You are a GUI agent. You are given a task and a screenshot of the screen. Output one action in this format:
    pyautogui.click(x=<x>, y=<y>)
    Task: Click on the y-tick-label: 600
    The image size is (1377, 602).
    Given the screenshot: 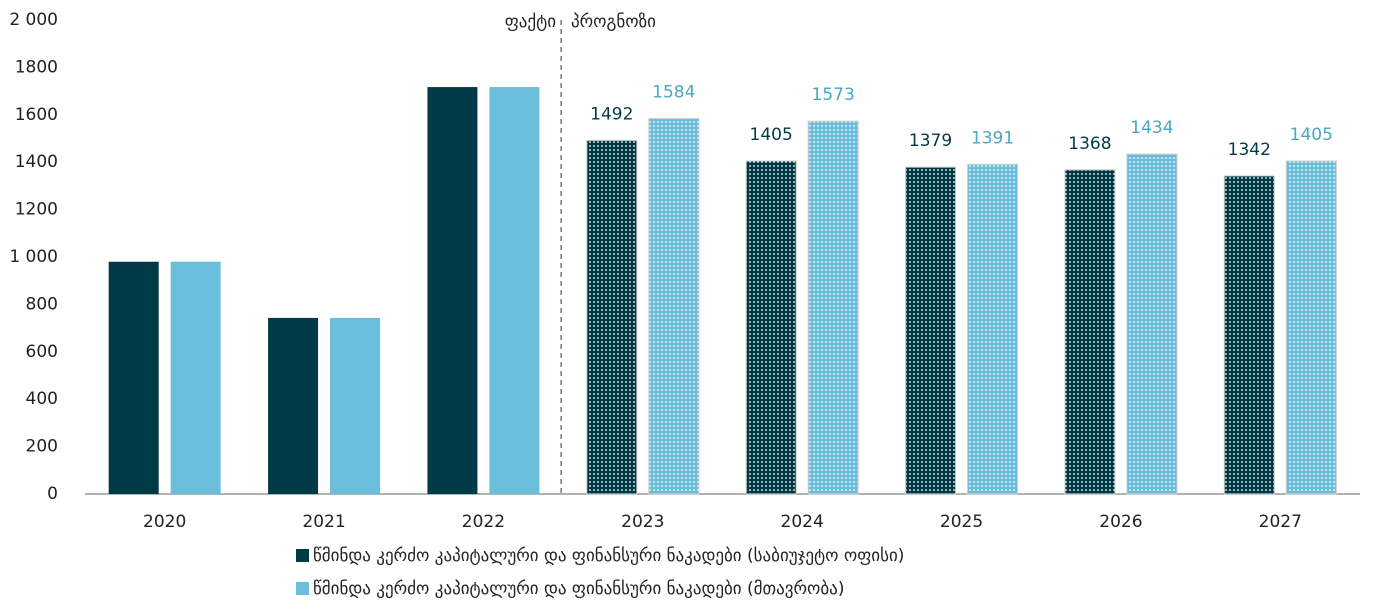 What is the action you would take?
    pyautogui.click(x=42, y=352)
    